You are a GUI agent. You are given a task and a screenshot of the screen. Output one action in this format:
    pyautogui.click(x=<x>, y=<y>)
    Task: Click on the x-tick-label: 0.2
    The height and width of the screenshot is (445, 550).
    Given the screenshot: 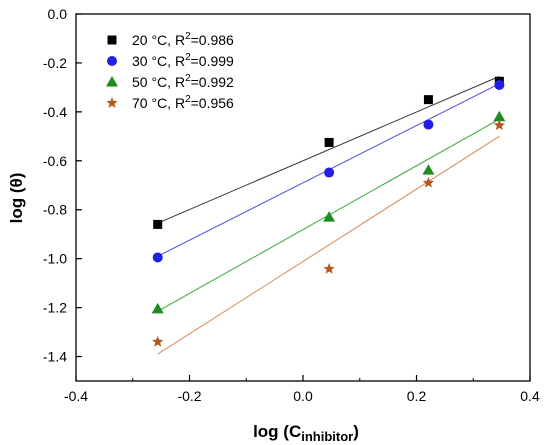 What is the action you would take?
    pyautogui.click(x=417, y=396)
    